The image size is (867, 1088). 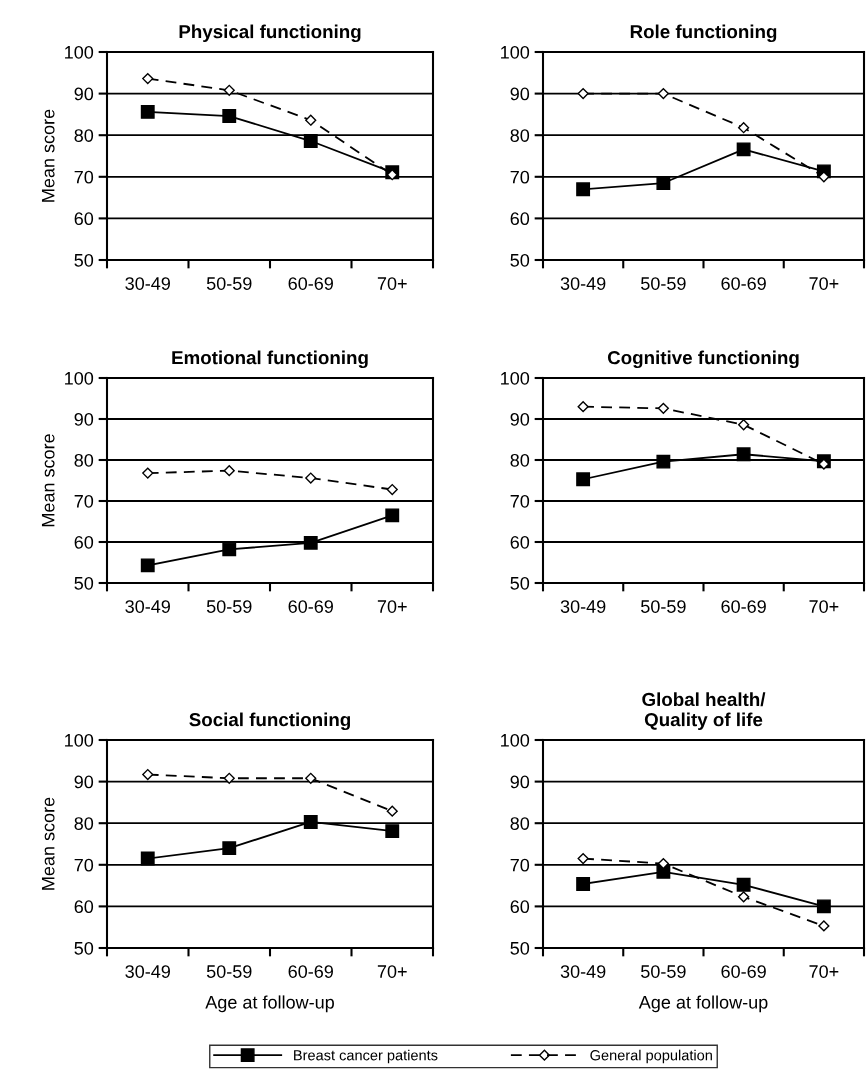 I want to click on chart-title: Global health/ Quality of life, so click(x=704, y=711).